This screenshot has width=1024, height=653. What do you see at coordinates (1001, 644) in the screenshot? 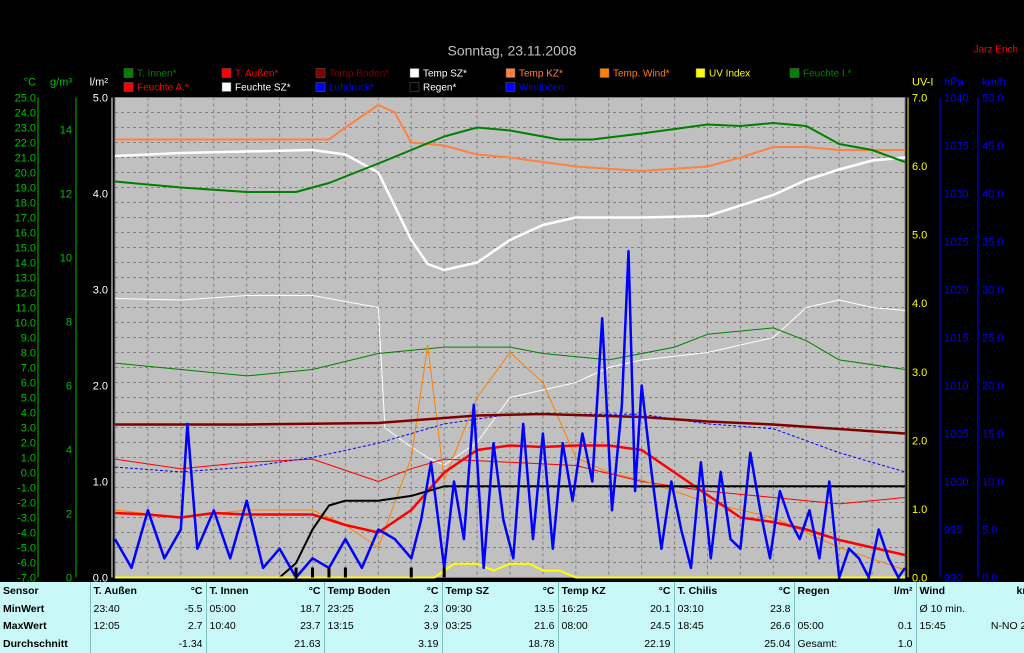
I see `summary-cell: 5.0` at bounding box center [1001, 644].